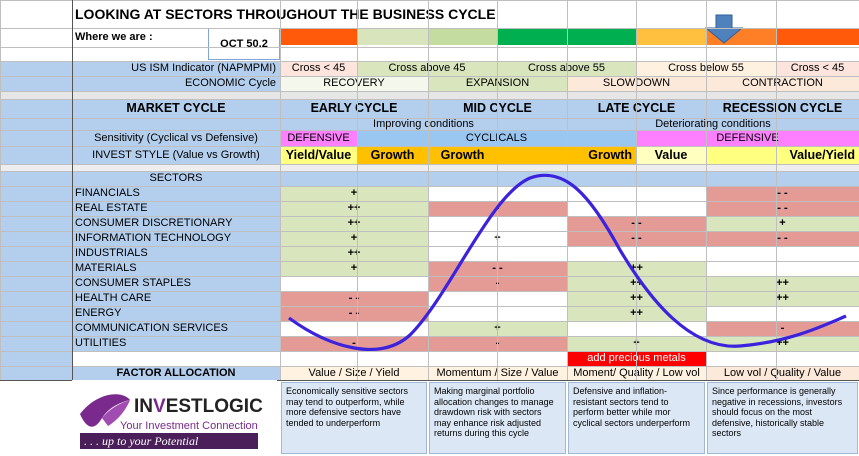  Describe the element at coordinates (354, 108) in the screenshot. I see `market-cell: EARLY CYCLE` at that location.